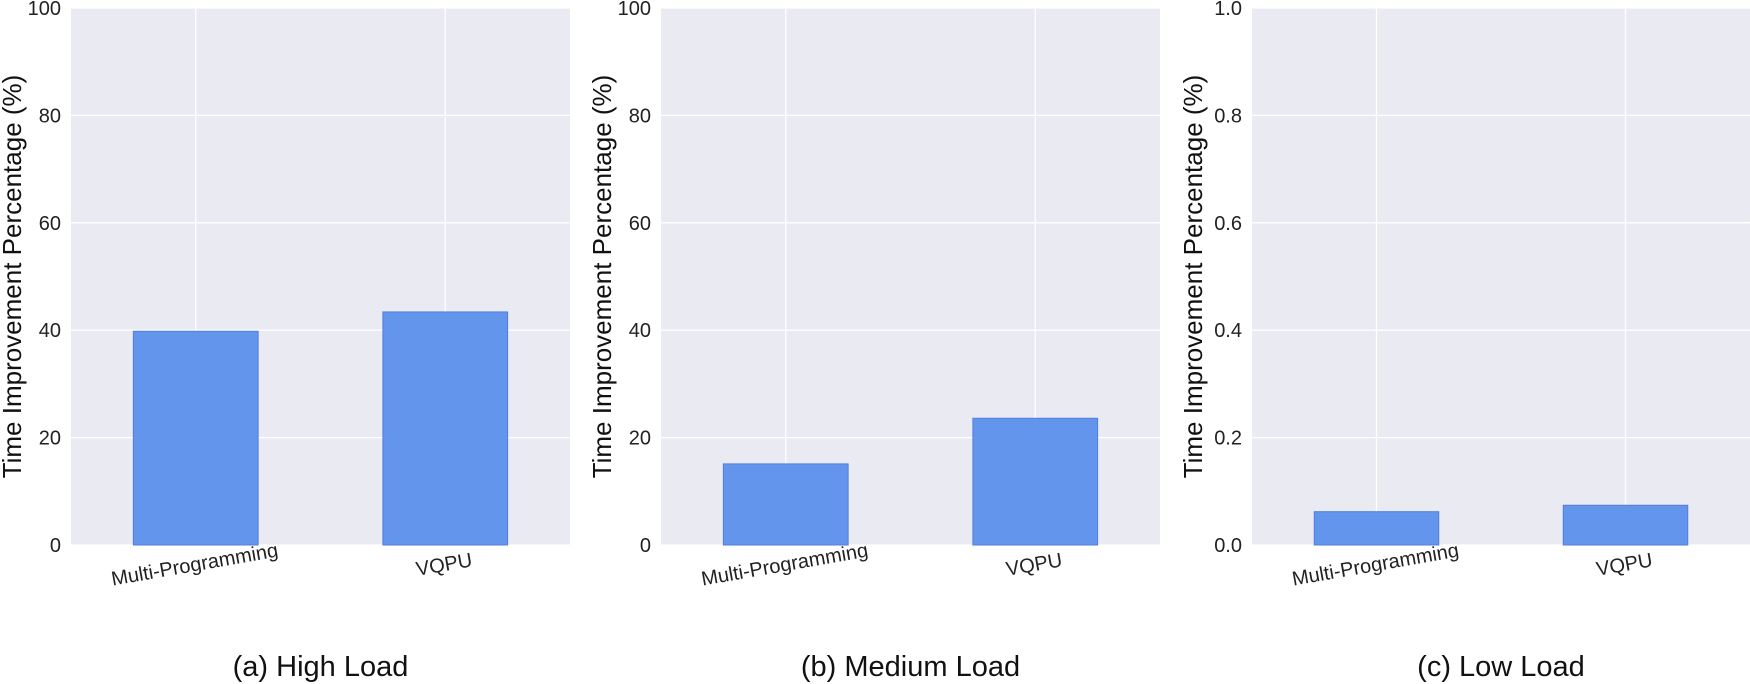 The image size is (1750, 684). I want to click on y-tick-label: 0.8, so click(1228, 116).